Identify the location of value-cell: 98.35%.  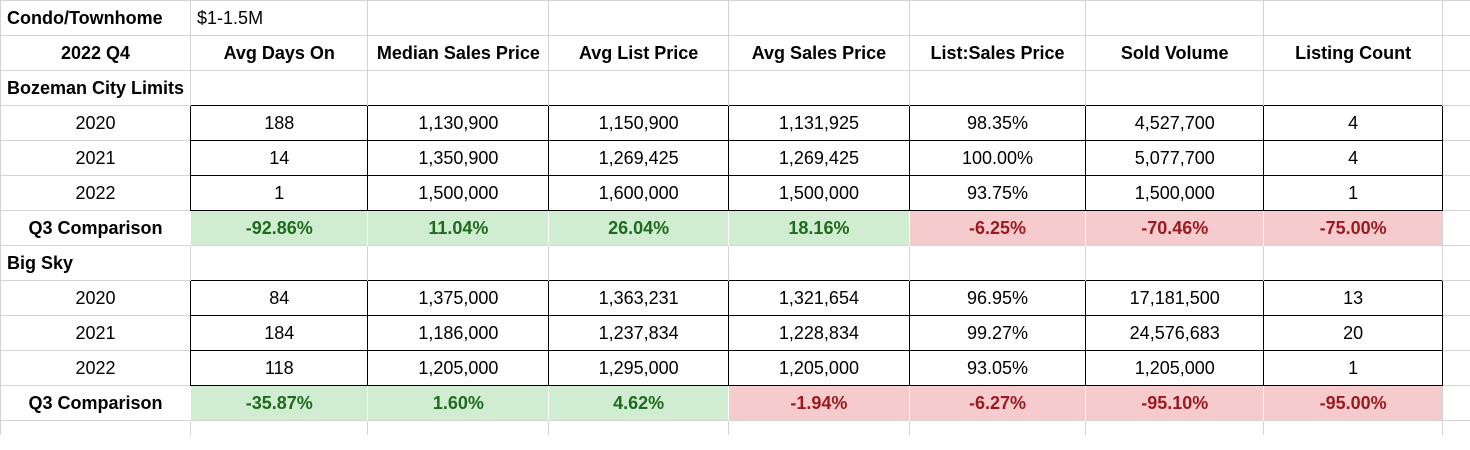
(997, 123).